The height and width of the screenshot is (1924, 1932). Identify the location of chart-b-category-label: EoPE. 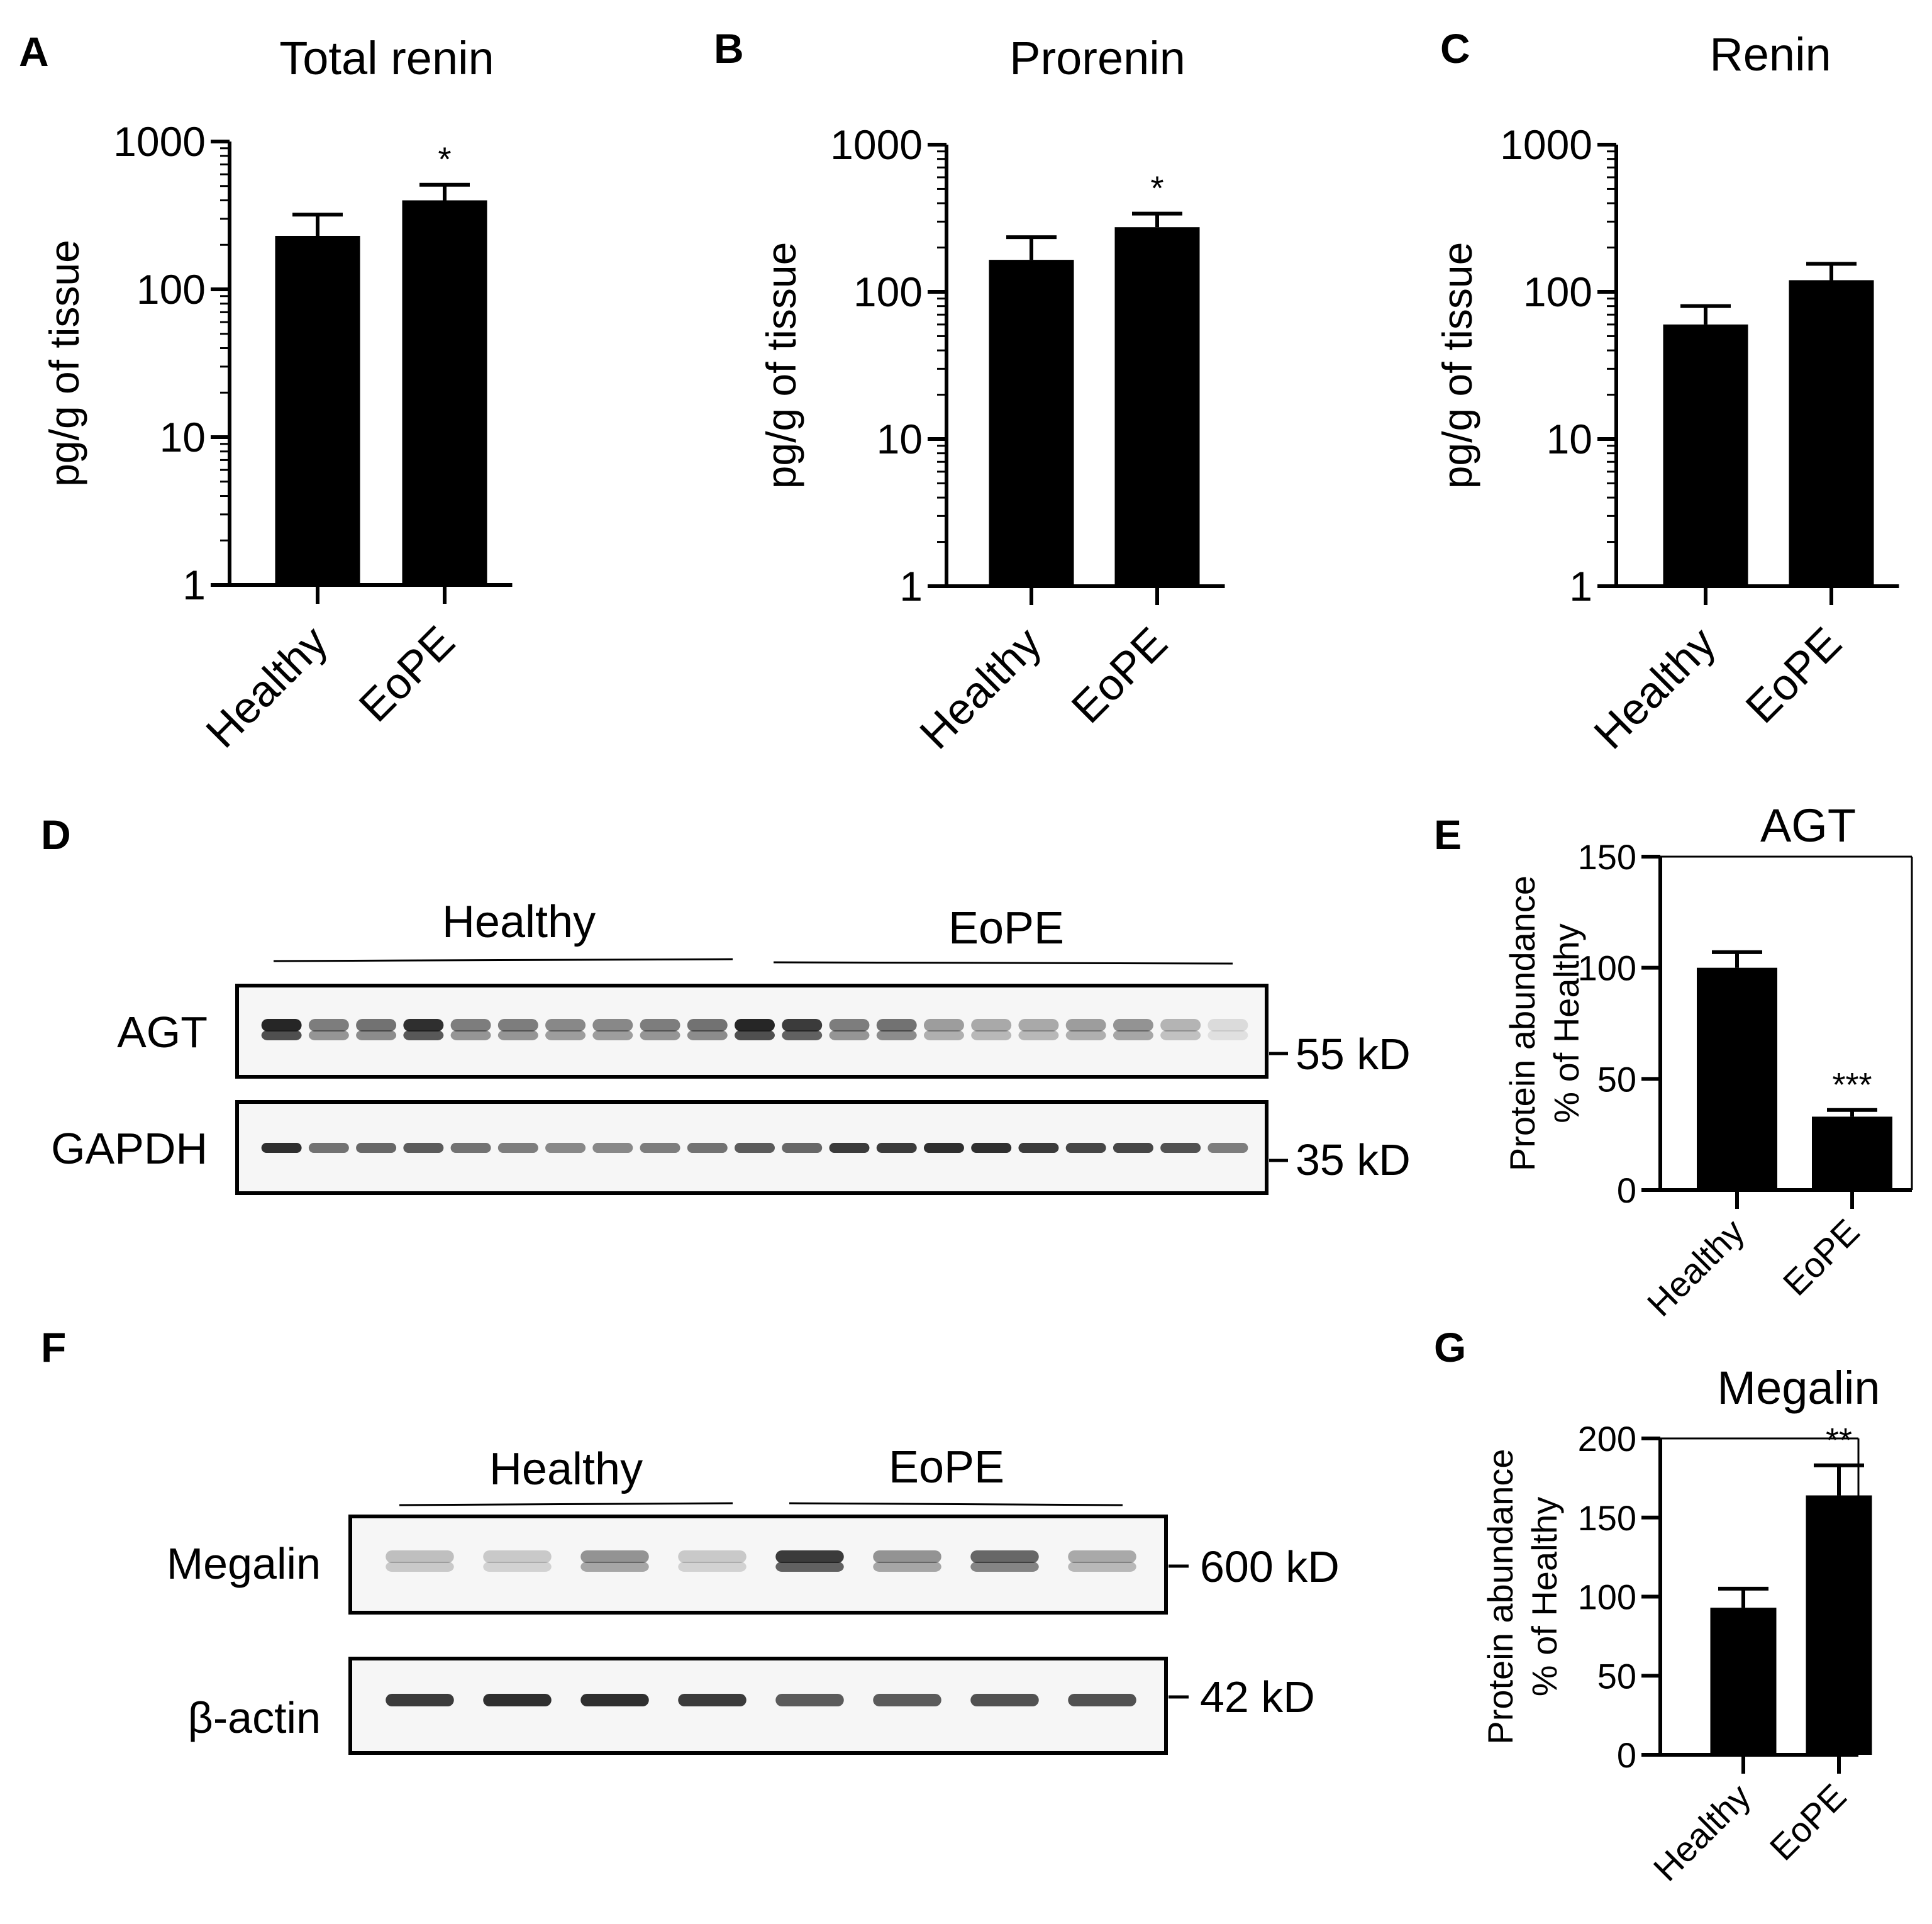
(1119, 675).